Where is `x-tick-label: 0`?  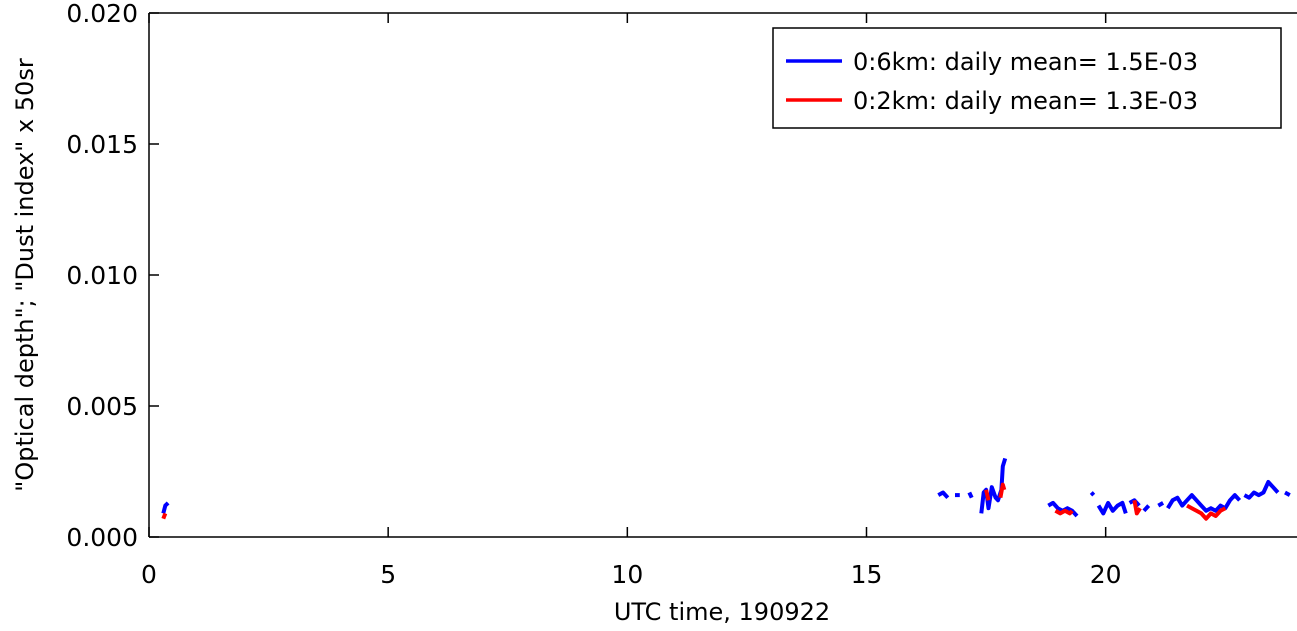 x-tick-label: 0 is located at coordinates (149, 574).